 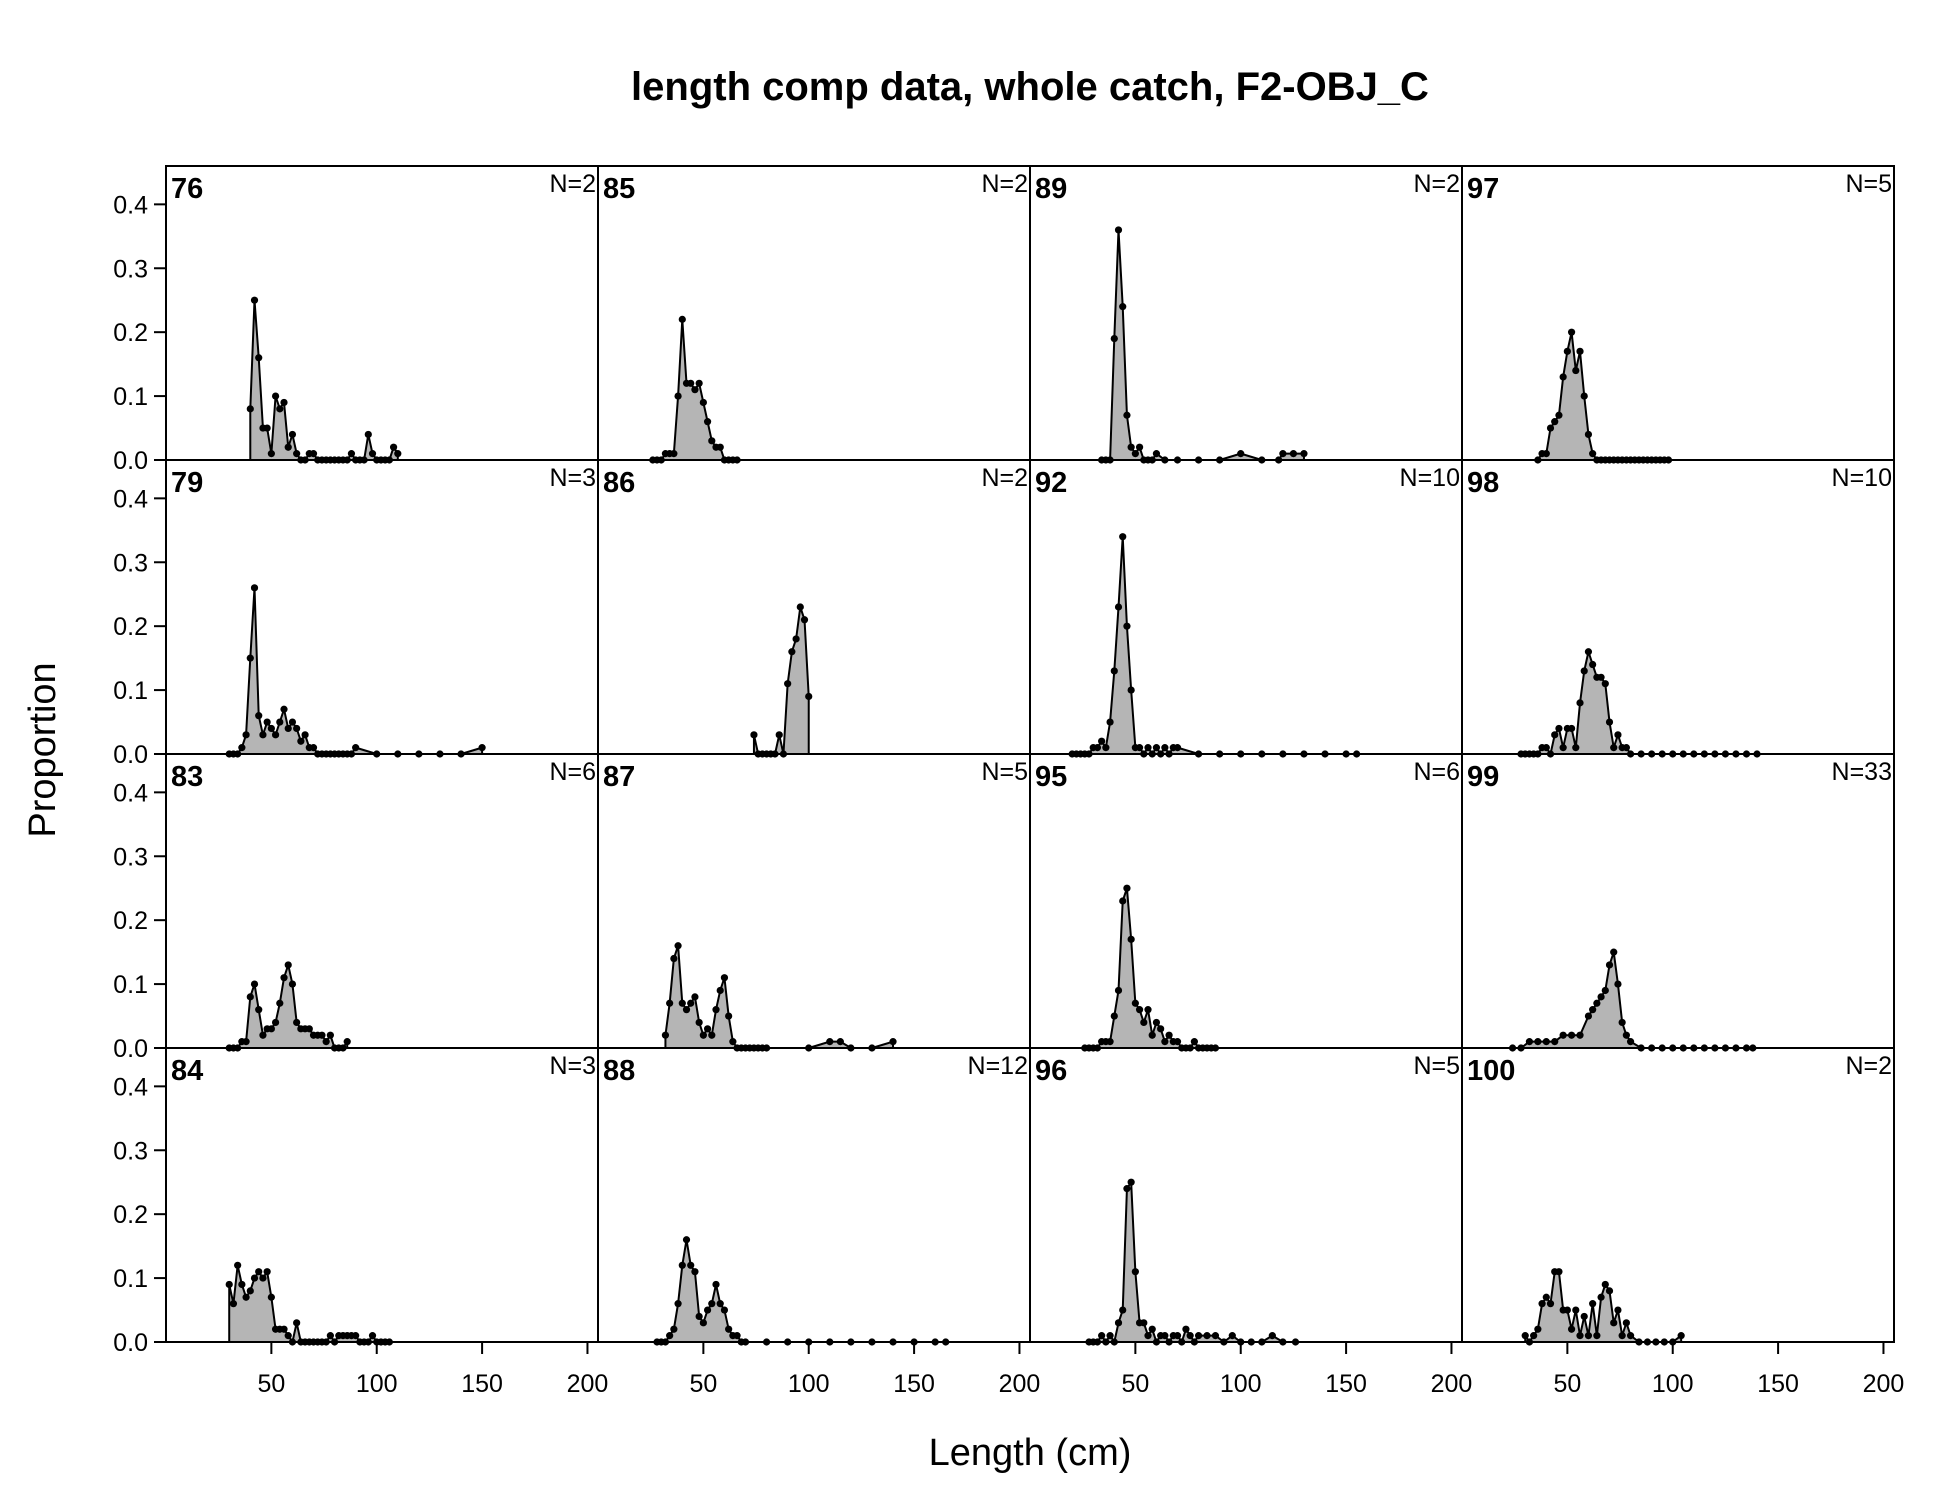 What do you see at coordinates (572, 1066) in the screenshot?
I see `panel-n-label: N=3` at bounding box center [572, 1066].